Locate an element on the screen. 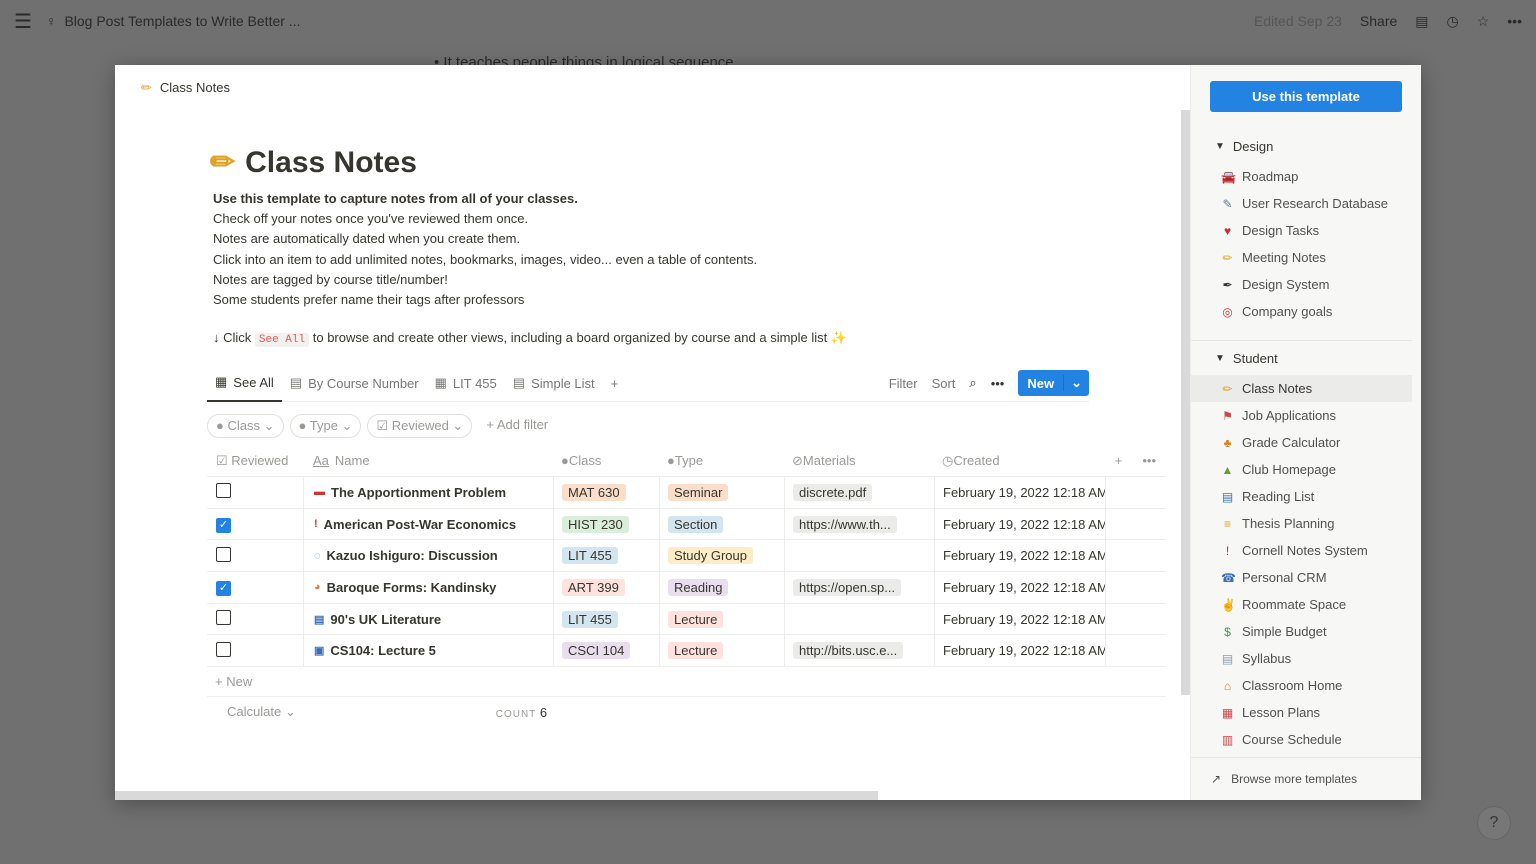 The width and height of the screenshot is (1536, 864). type-cell: Section is located at coordinates (721, 524).